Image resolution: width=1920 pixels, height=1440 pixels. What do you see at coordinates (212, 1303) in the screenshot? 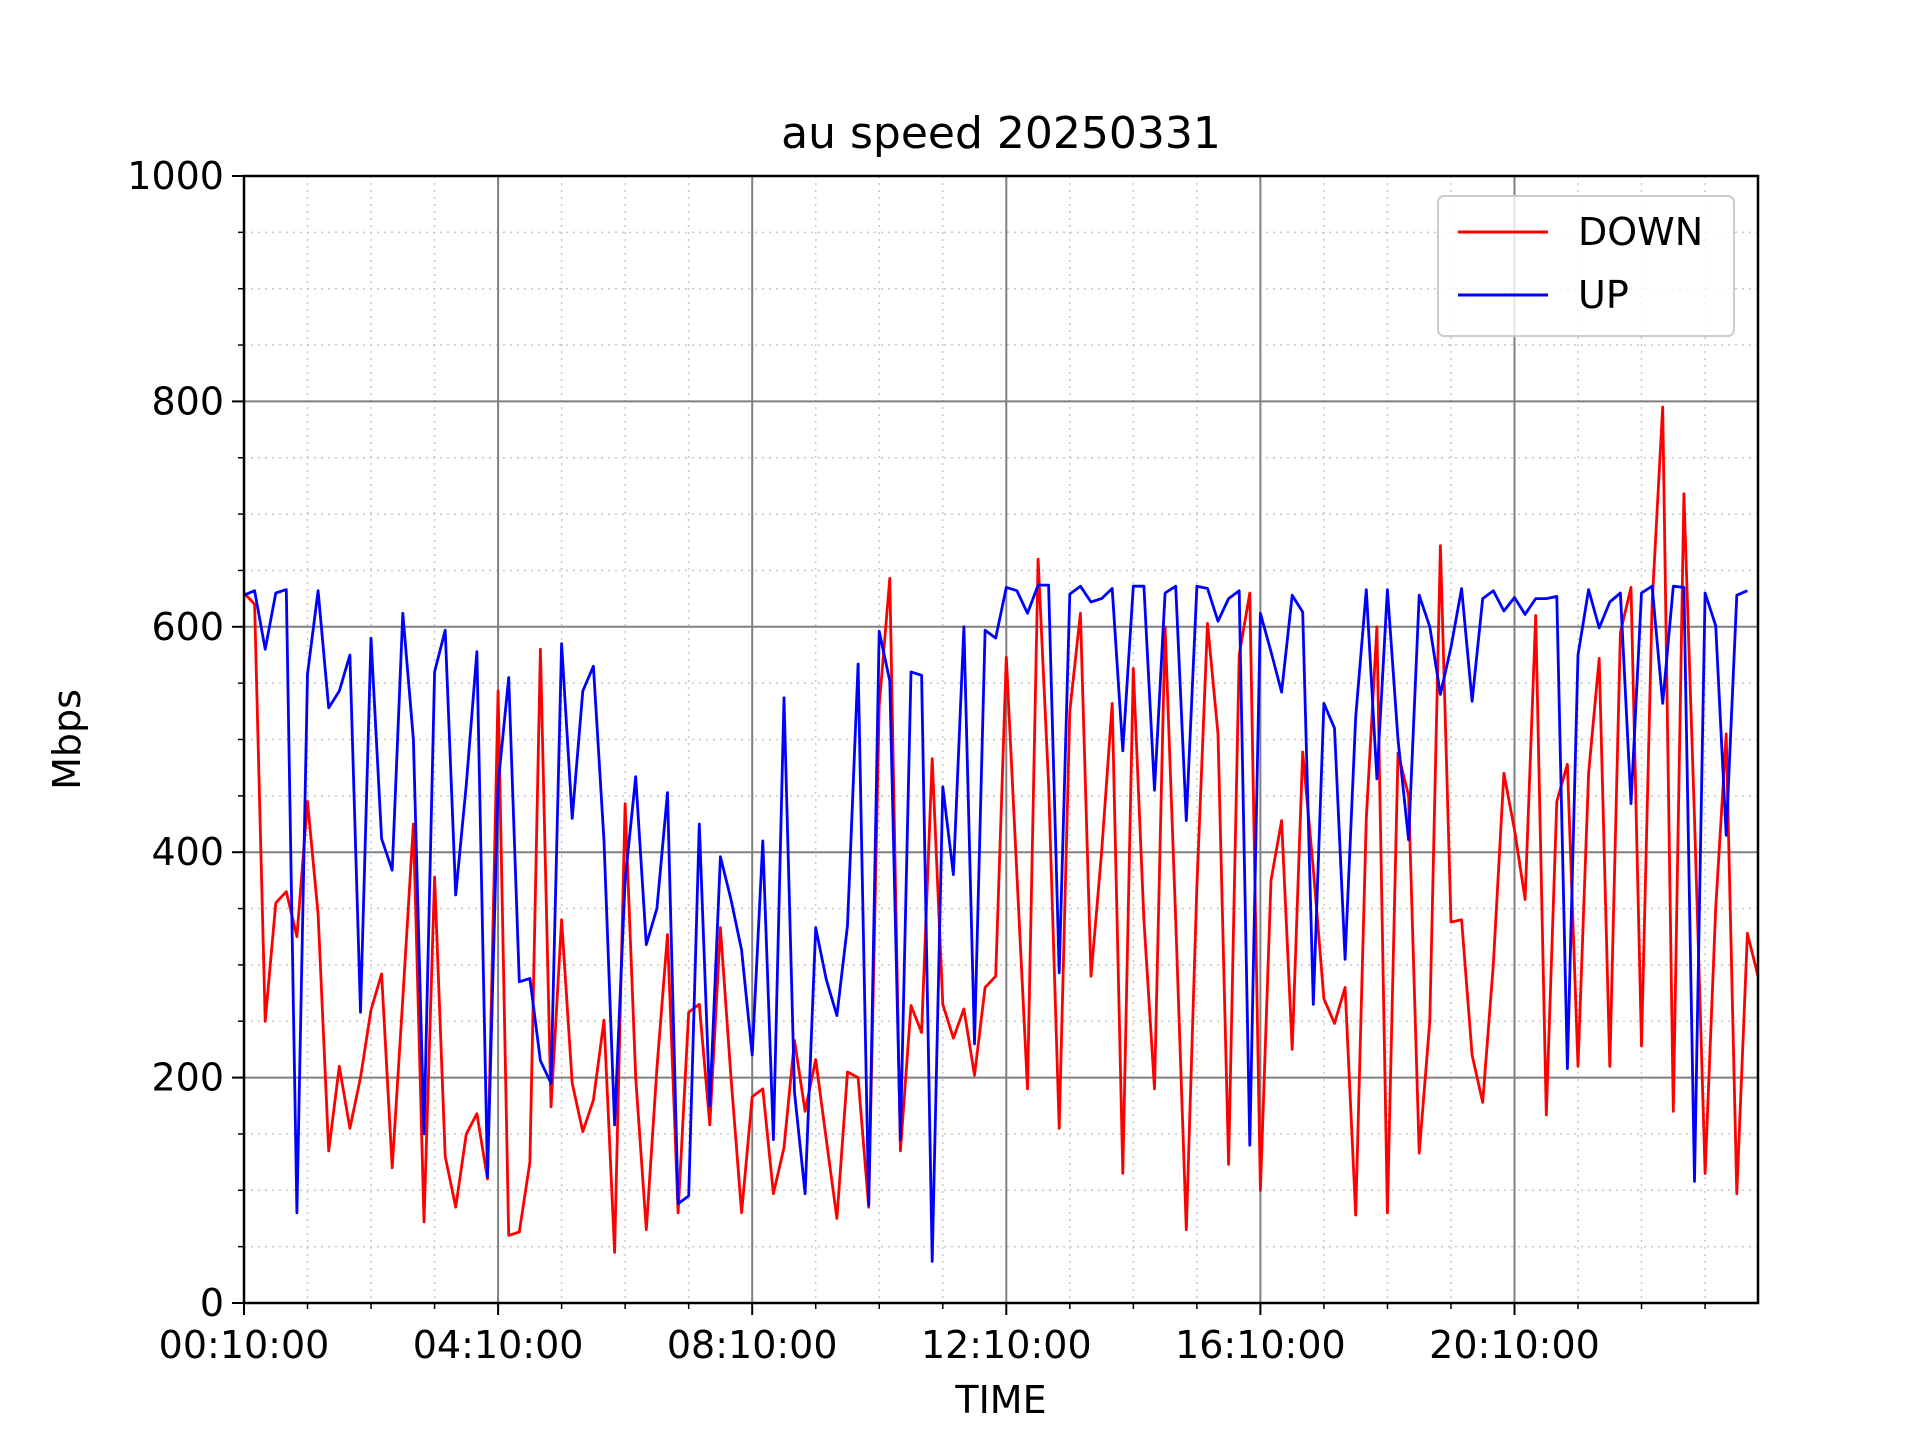
I see `y-tick-label: 0` at bounding box center [212, 1303].